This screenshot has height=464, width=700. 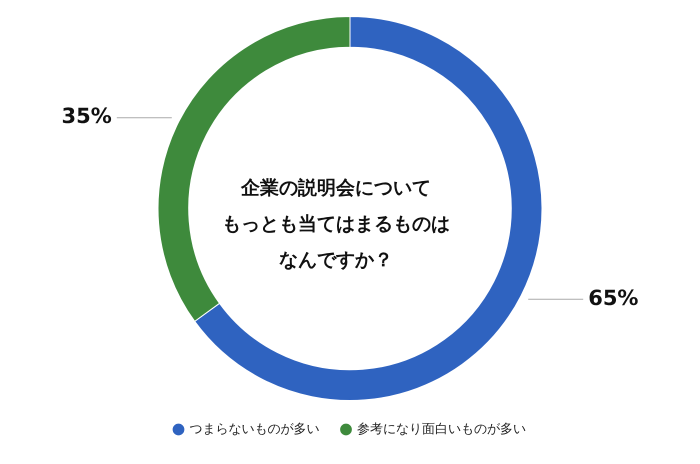 What do you see at coordinates (336, 224) in the screenshot?
I see `text: もっとも当てはまるものは` at bounding box center [336, 224].